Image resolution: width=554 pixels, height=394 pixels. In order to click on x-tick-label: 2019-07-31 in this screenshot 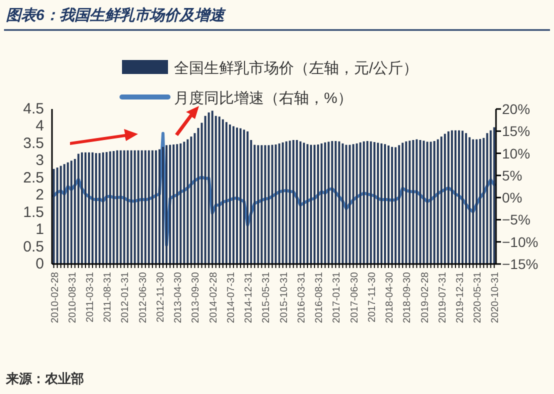, I will do `click(442, 298)`.